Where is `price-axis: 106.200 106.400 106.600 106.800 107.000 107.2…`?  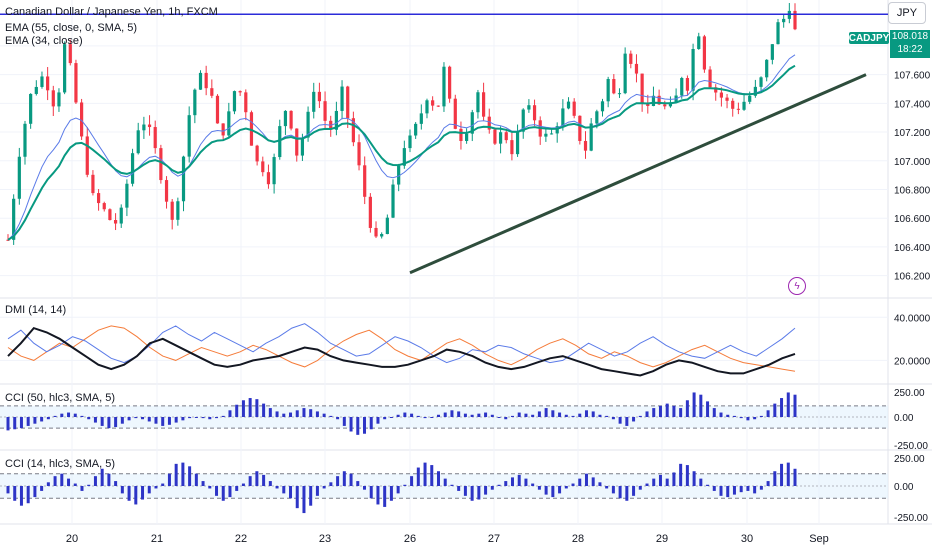
price-axis: 106.200 106.400 106.600 106.800 107.000 107.2… is located at coordinates (912, 283).